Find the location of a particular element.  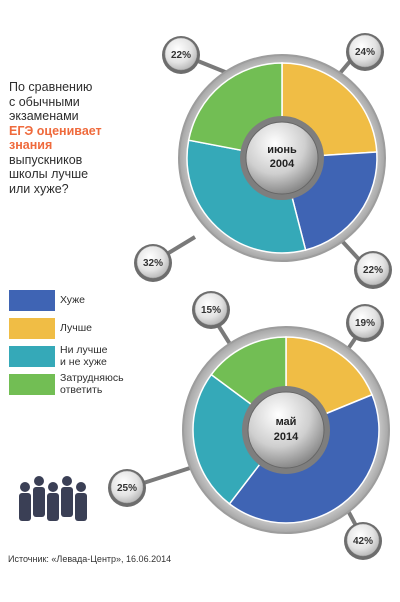

legend-label: Затрудняюсь is located at coordinates (92, 378).